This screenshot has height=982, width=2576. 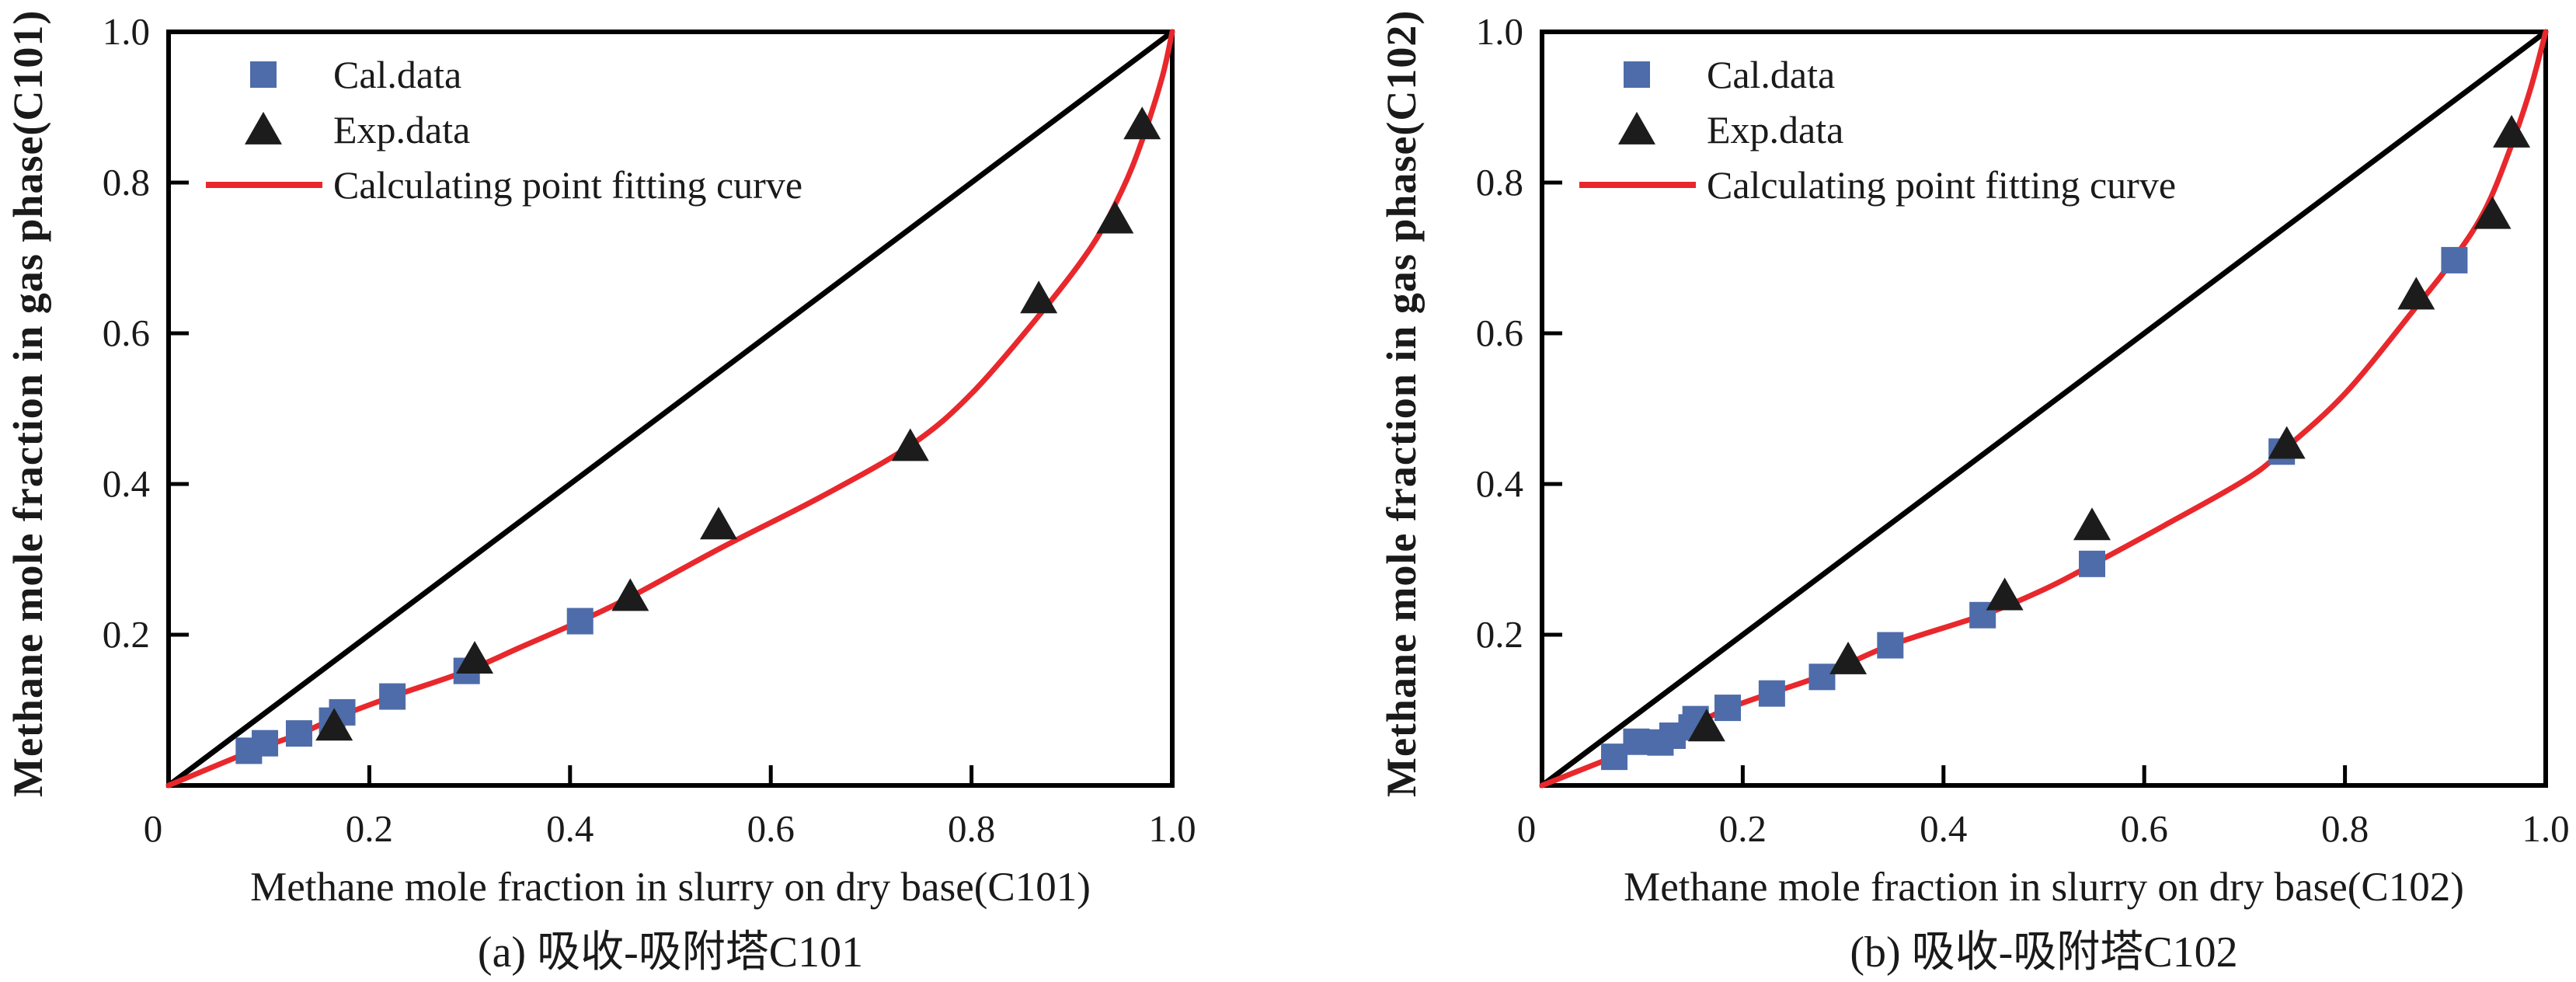 What do you see at coordinates (126, 31) in the screenshot?
I see `y-tick-label-c101: 1.0` at bounding box center [126, 31].